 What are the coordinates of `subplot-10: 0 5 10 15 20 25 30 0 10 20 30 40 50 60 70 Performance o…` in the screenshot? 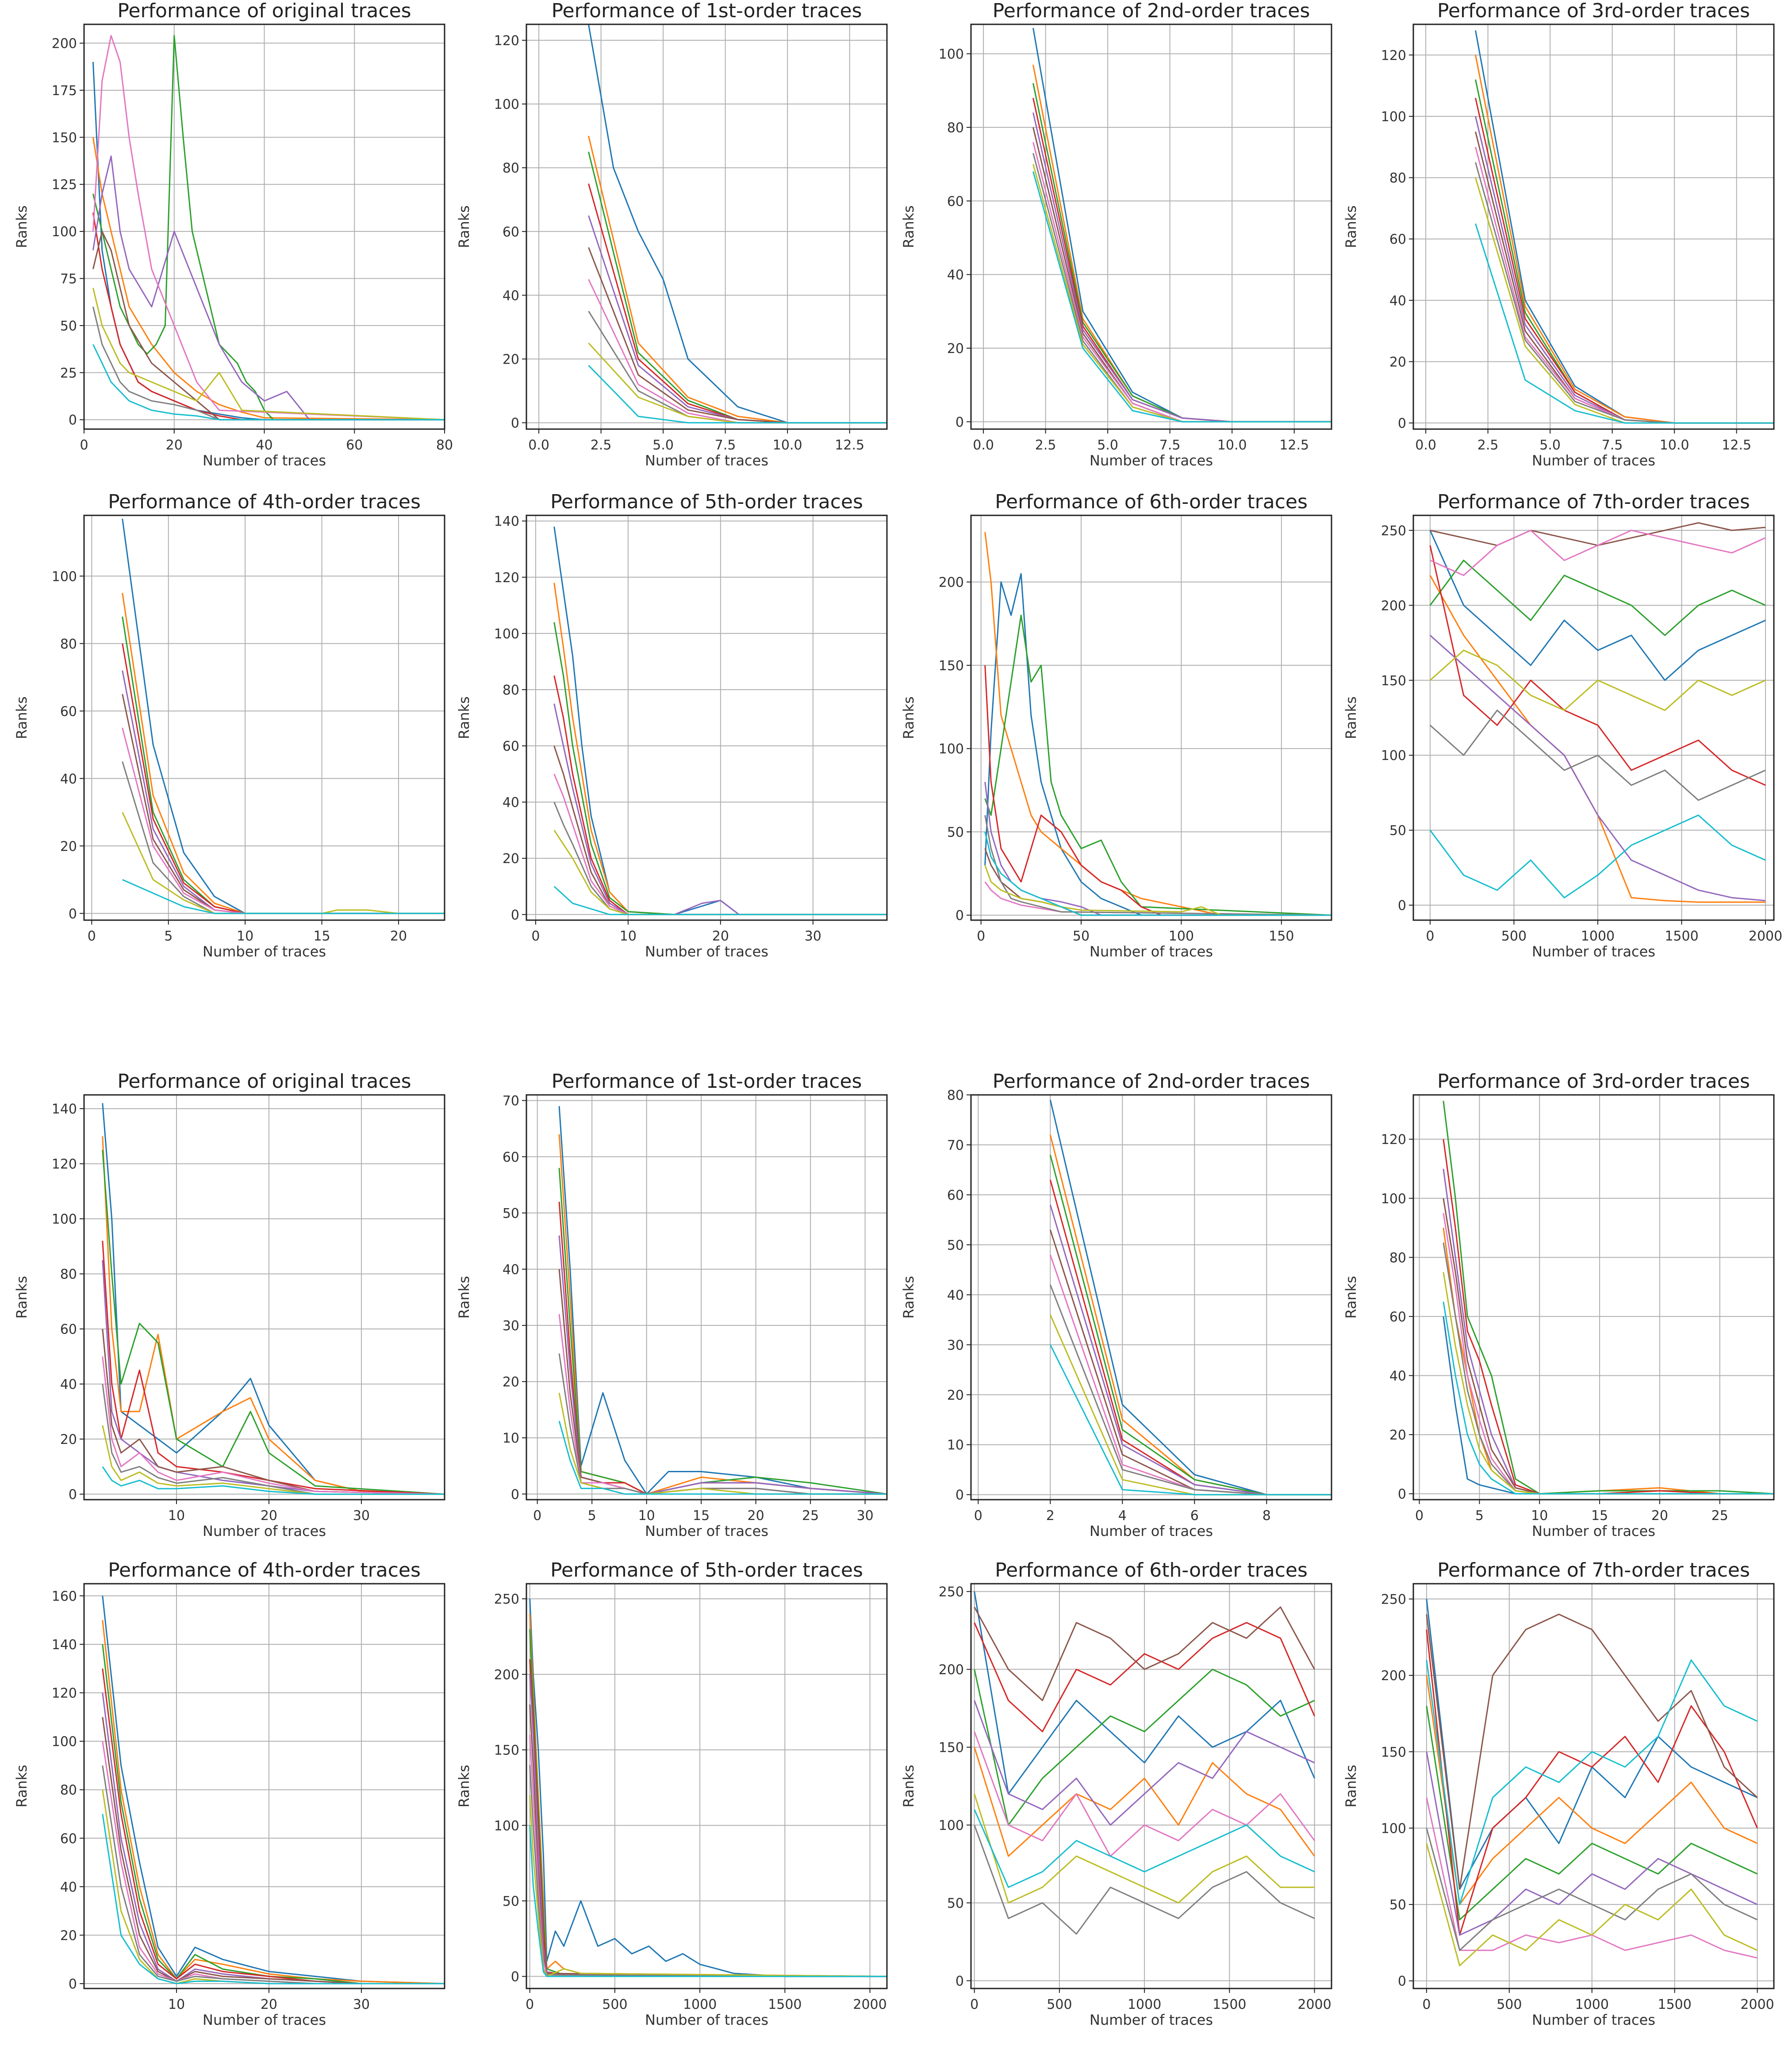 It's located at (672, 1305).